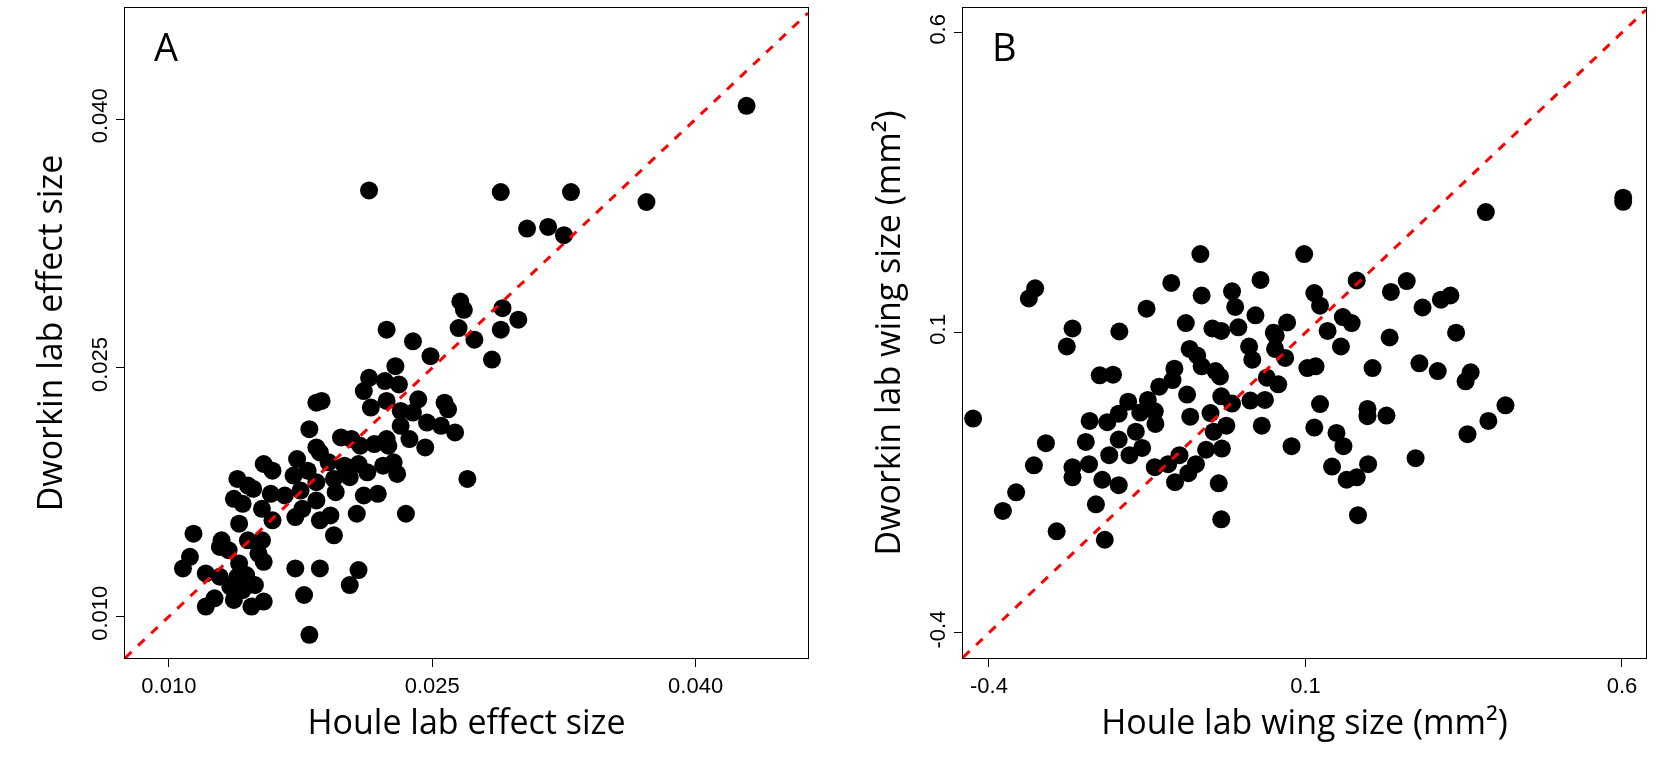  What do you see at coordinates (1304, 721) in the screenshot?
I see `x-axis-title: Houle lab wing size (mm²)` at bounding box center [1304, 721].